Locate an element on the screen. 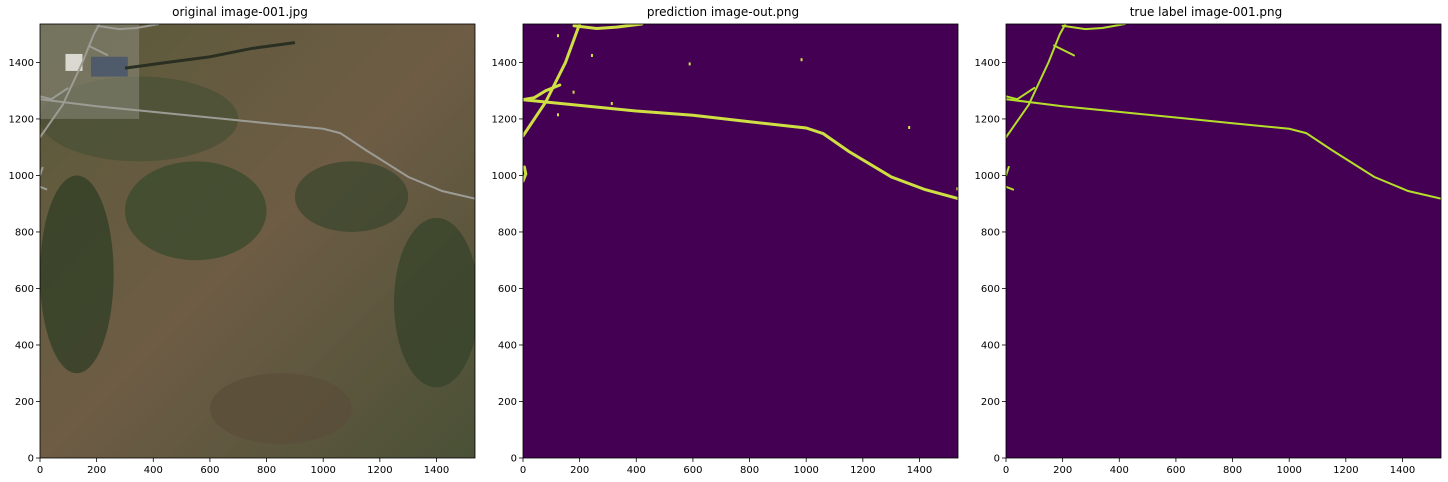  panel-title-prediction: prediction image-out.png is located at coordinates (723, 12).